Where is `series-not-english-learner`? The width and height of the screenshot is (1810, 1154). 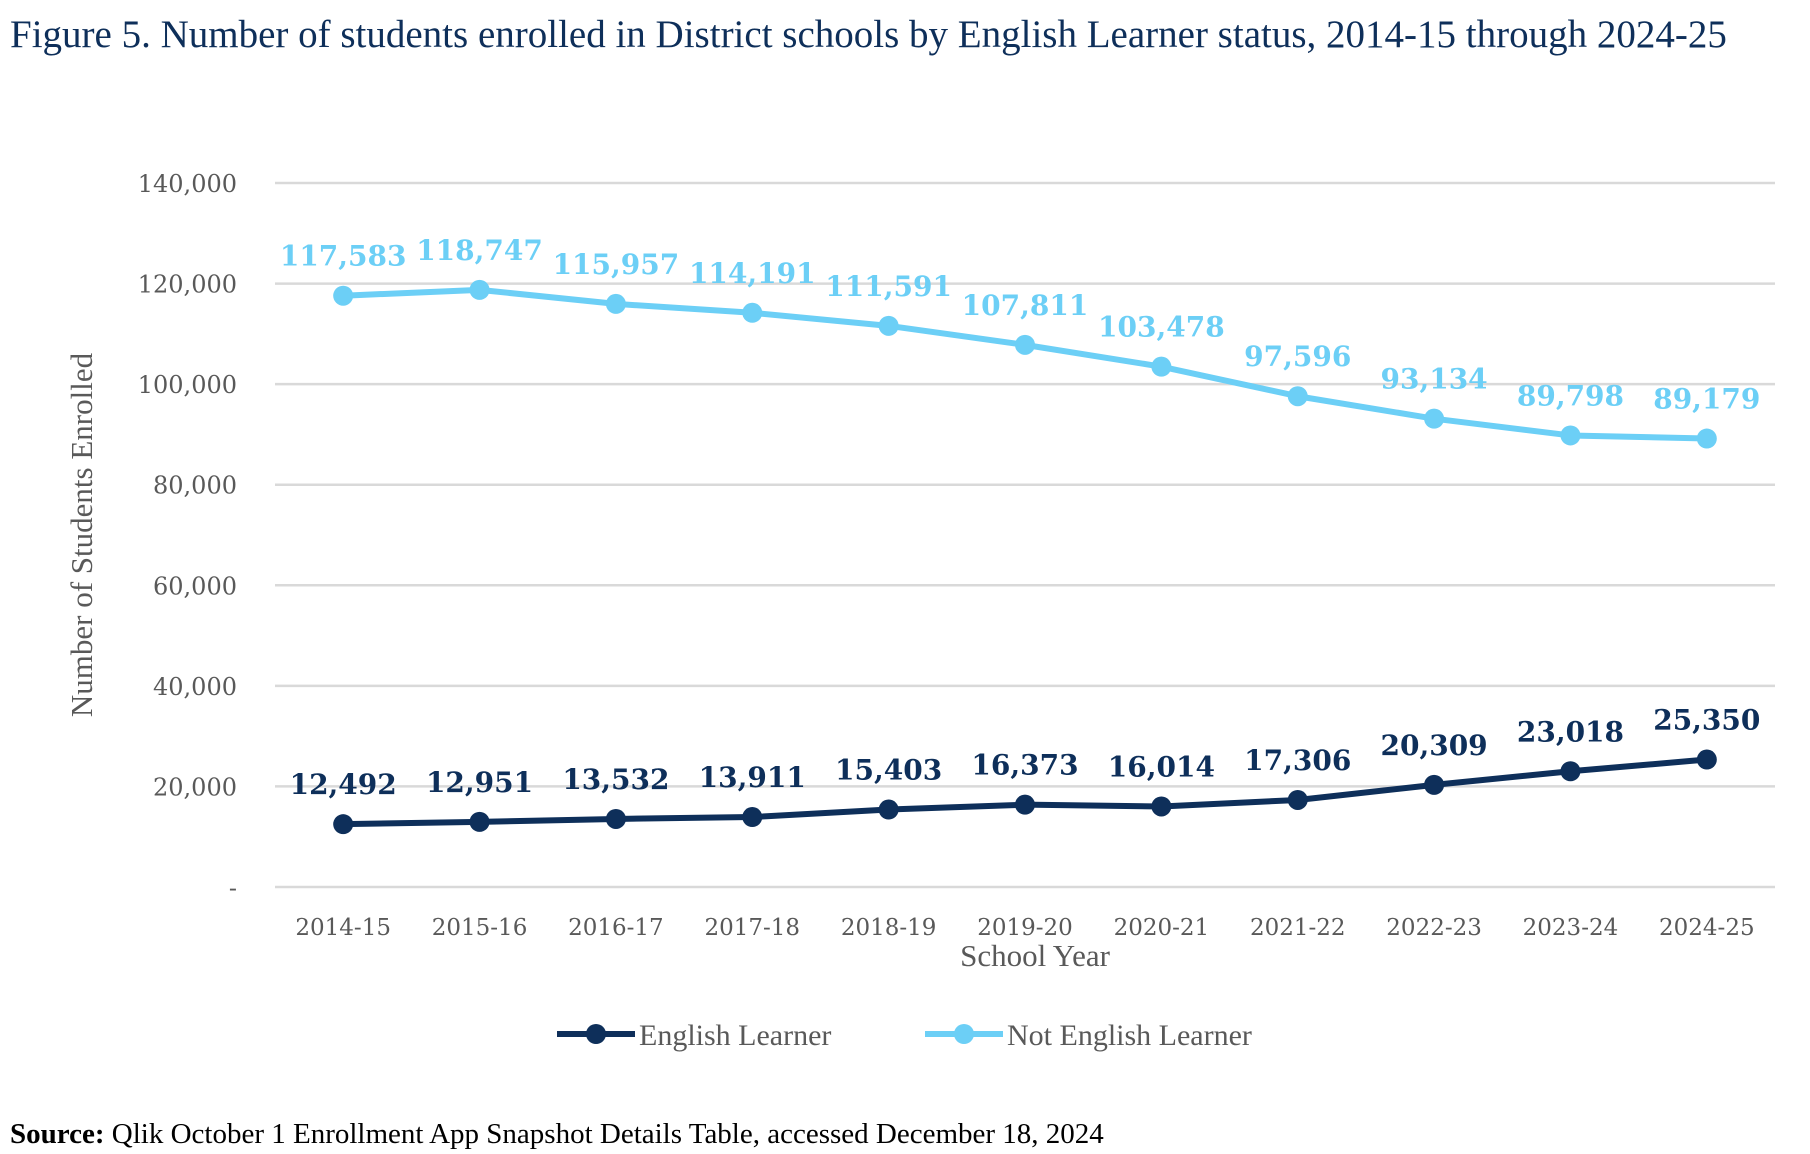
series-not-english-learner is located at coordinates (1025, 364).